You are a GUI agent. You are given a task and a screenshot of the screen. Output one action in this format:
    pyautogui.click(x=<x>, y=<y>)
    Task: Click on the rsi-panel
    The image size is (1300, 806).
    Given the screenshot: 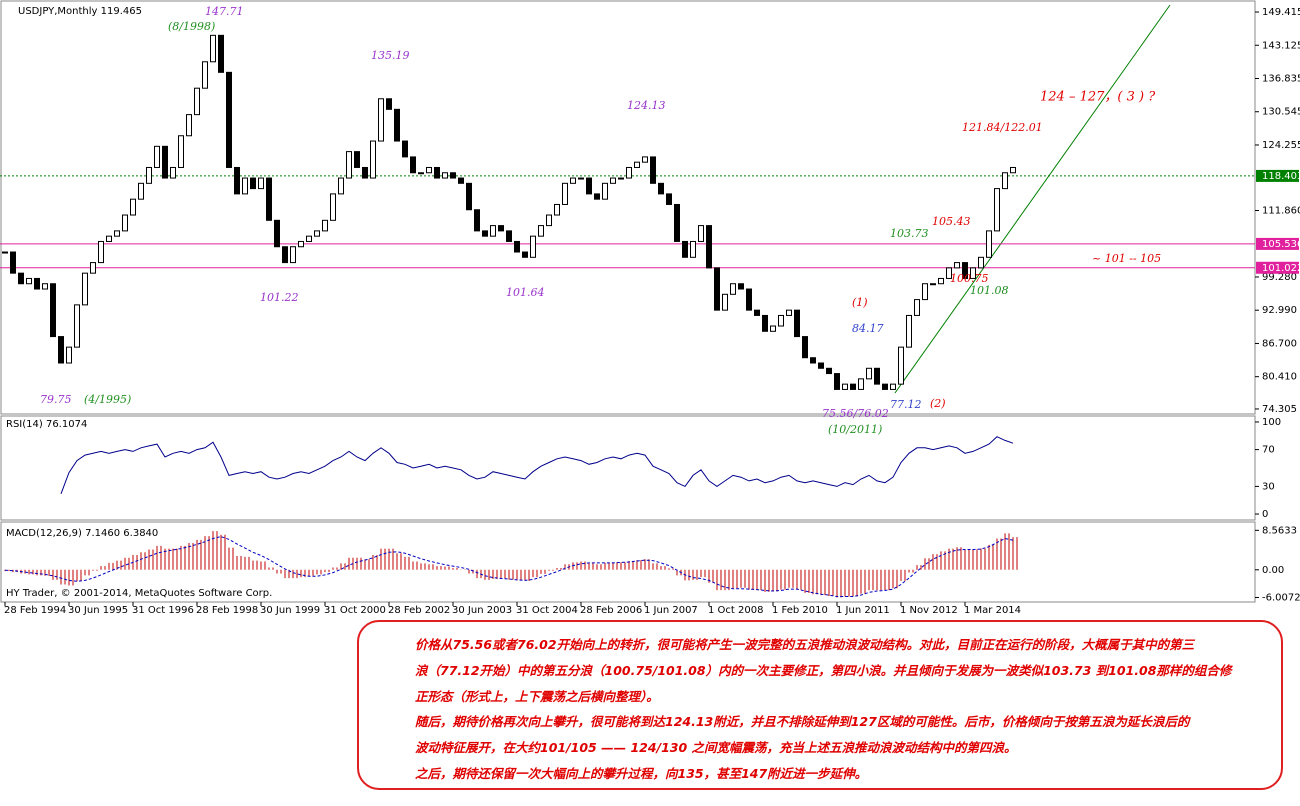 What is the action you would take?
    pyautogui.click(x=628, y=468)
    